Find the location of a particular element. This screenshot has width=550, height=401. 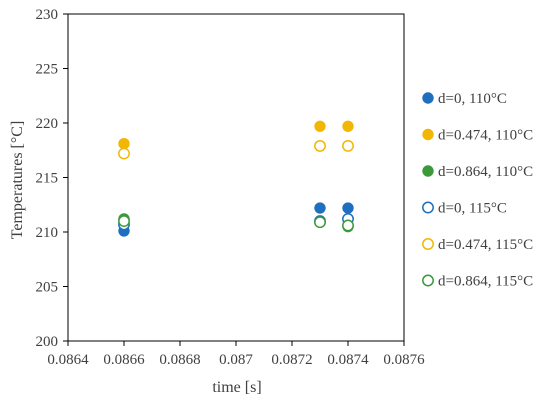

legend-item: d=0.864, 115°C is located at coordinates (477, 282).